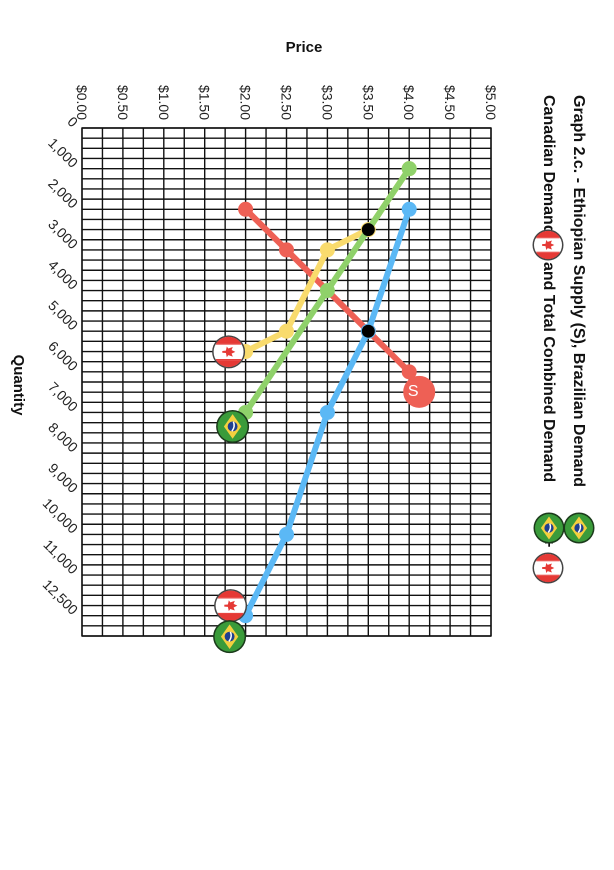 Image resolution: width=614 pixels, height=870 pixels. I want to click on y-tick-label: $1.00, so click(164, 102).